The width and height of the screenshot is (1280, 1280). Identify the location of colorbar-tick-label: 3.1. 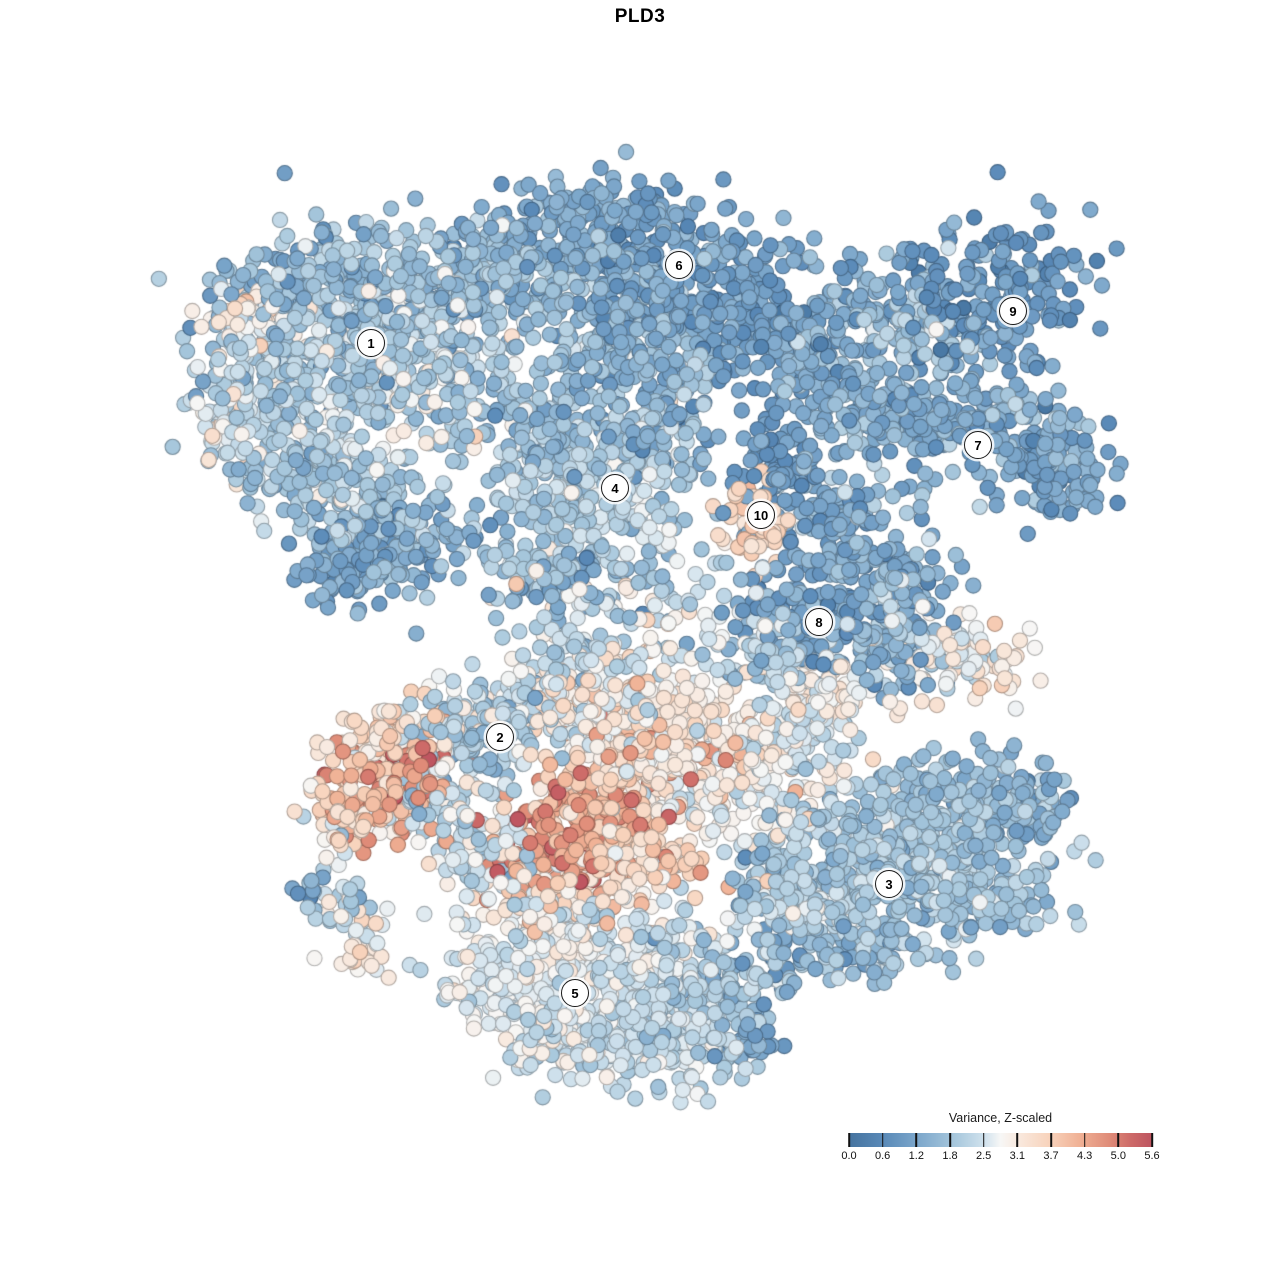
(1017, 1156).